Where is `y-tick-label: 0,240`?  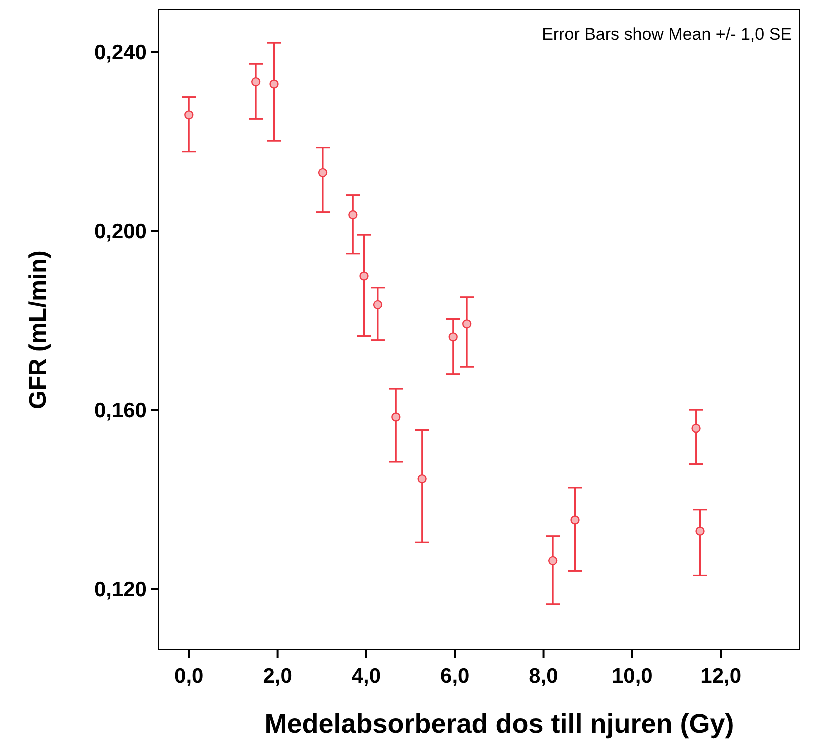 y-tick-label: 0,240 is located at coordinates (120, 52).